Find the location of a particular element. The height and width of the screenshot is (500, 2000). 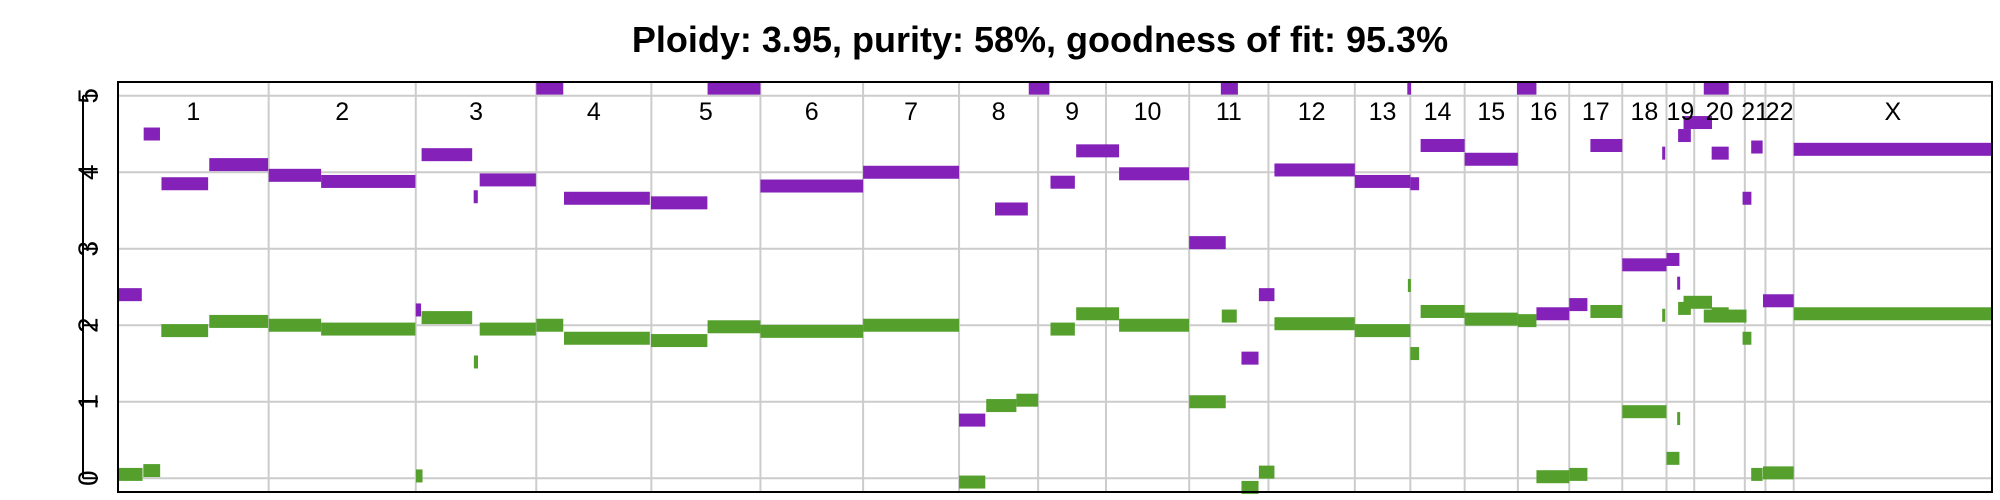

chromosome-label: 7 is located at coordinates (911, 112).